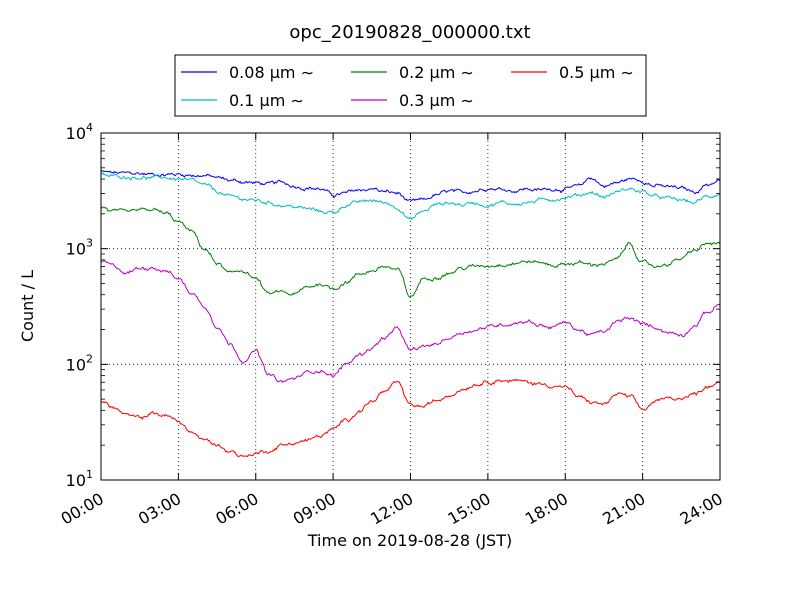 Image resolution: width=800 pixels, height=600 pixels. Describe the element at coordinates (436, 72) in the screenshot. I see `legend-label: 0.2 μm ∼` at that location.